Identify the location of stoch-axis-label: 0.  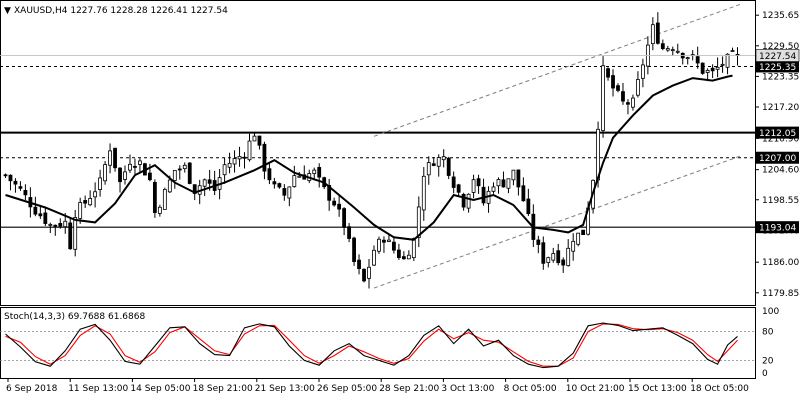
(765, 374).